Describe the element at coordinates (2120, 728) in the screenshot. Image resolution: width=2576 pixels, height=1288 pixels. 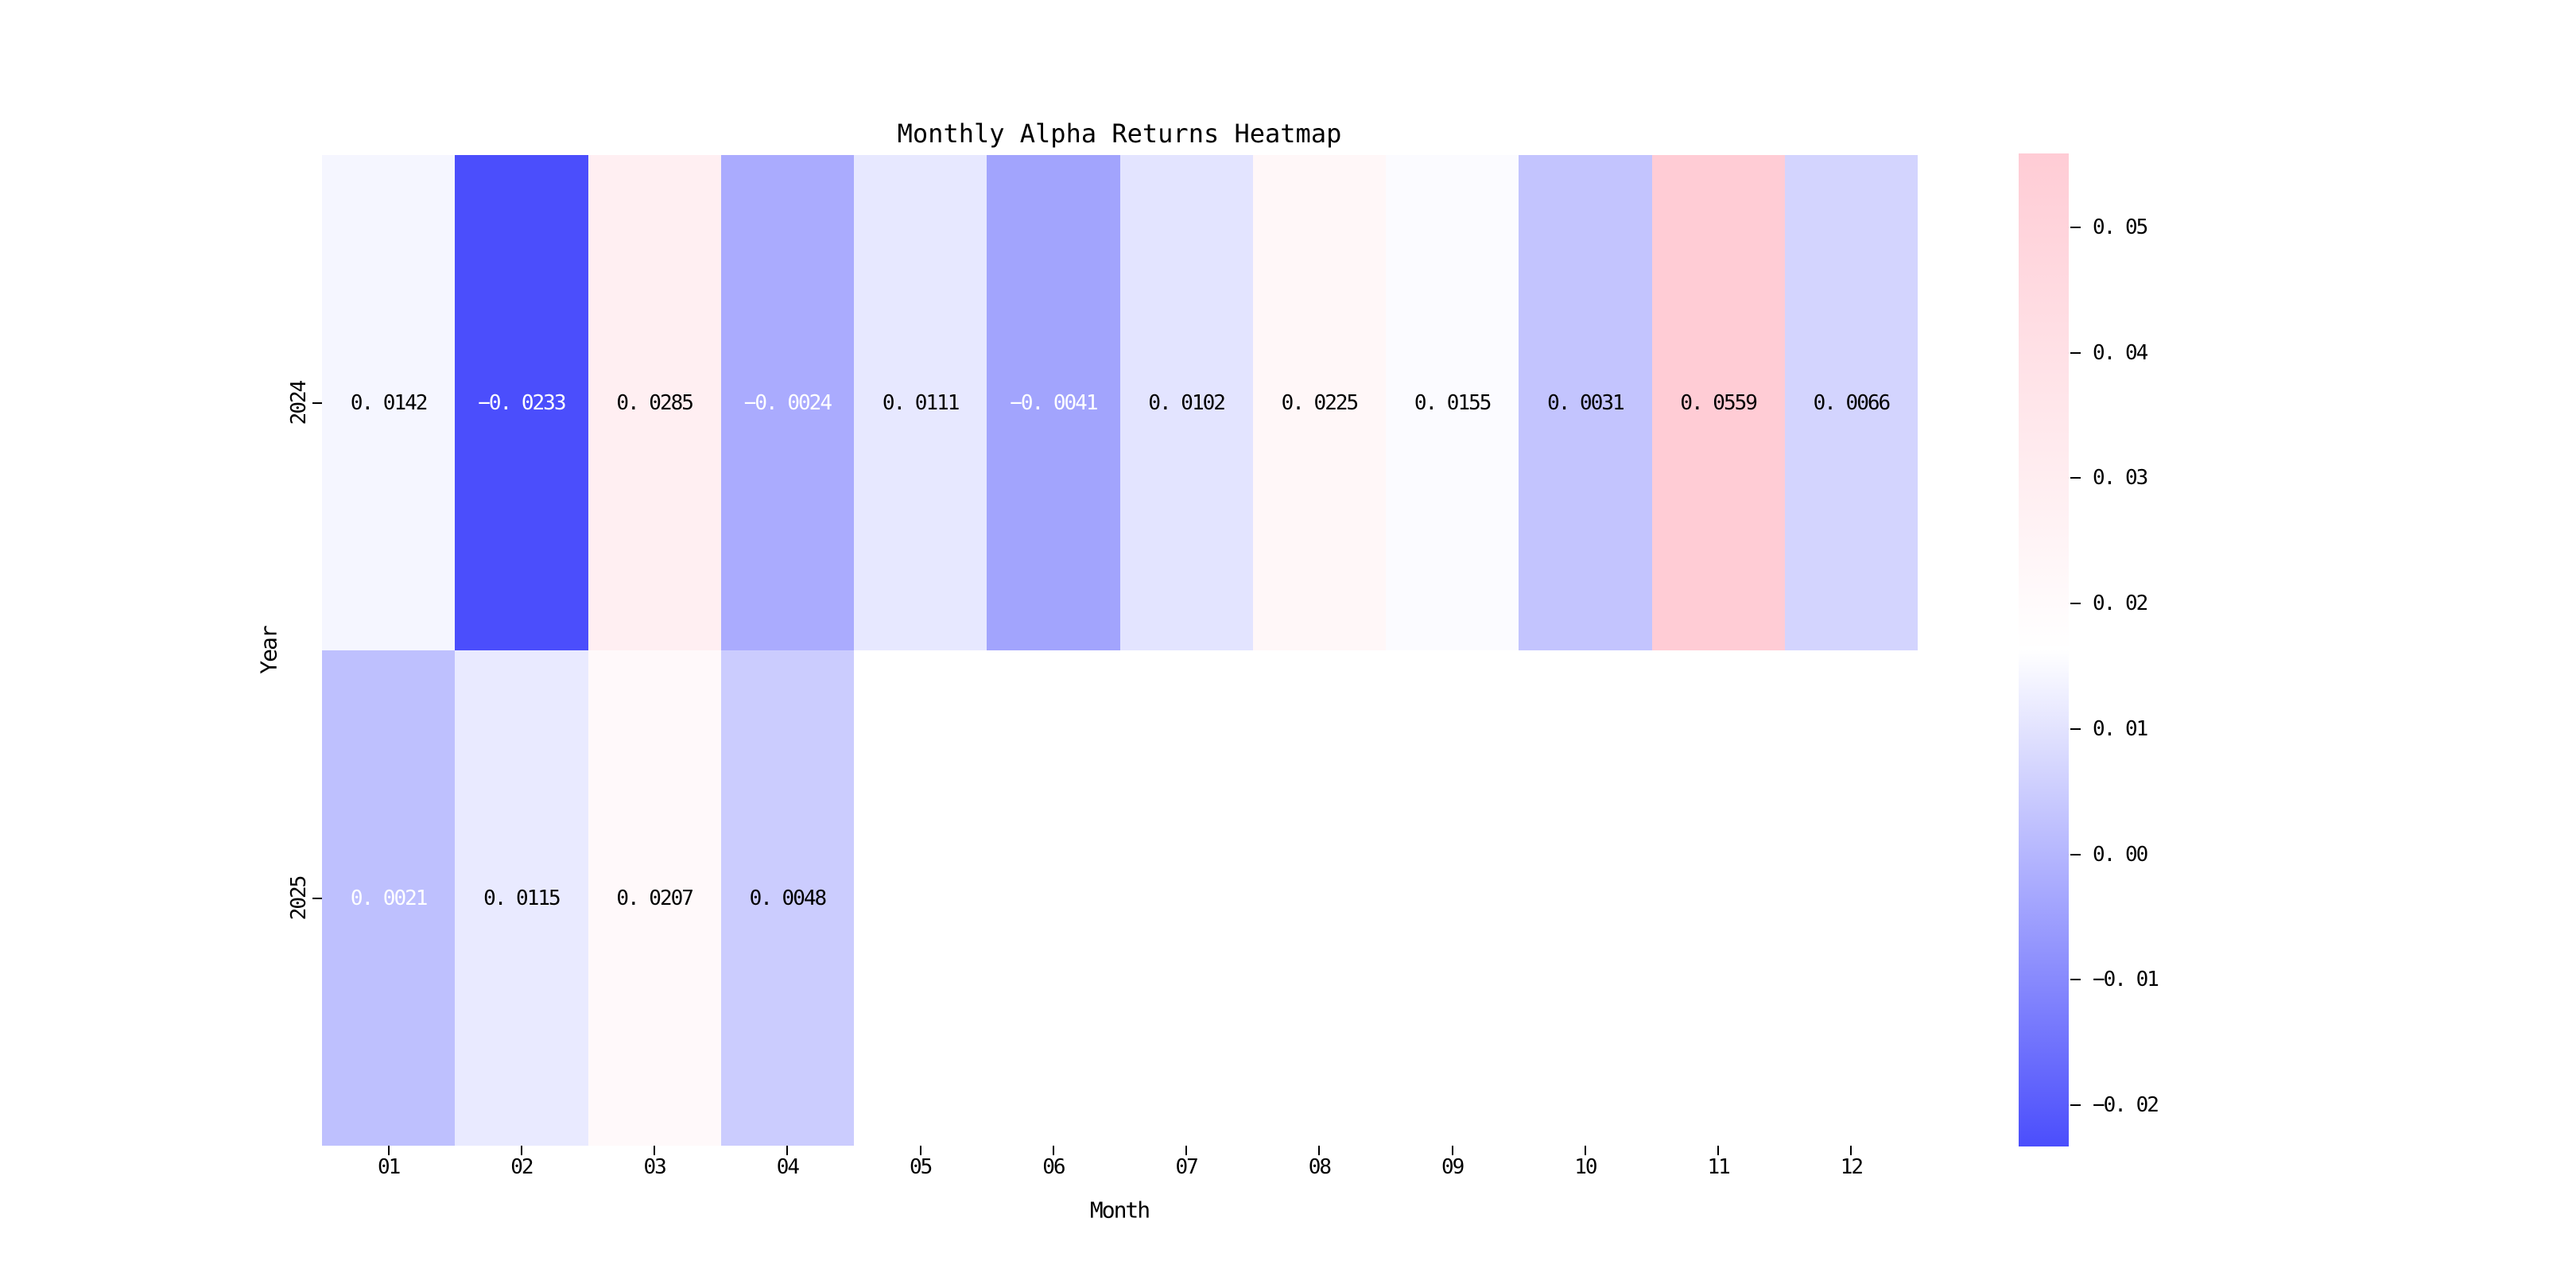
I see `colorbar-tick-label: 0. 01` at that location.